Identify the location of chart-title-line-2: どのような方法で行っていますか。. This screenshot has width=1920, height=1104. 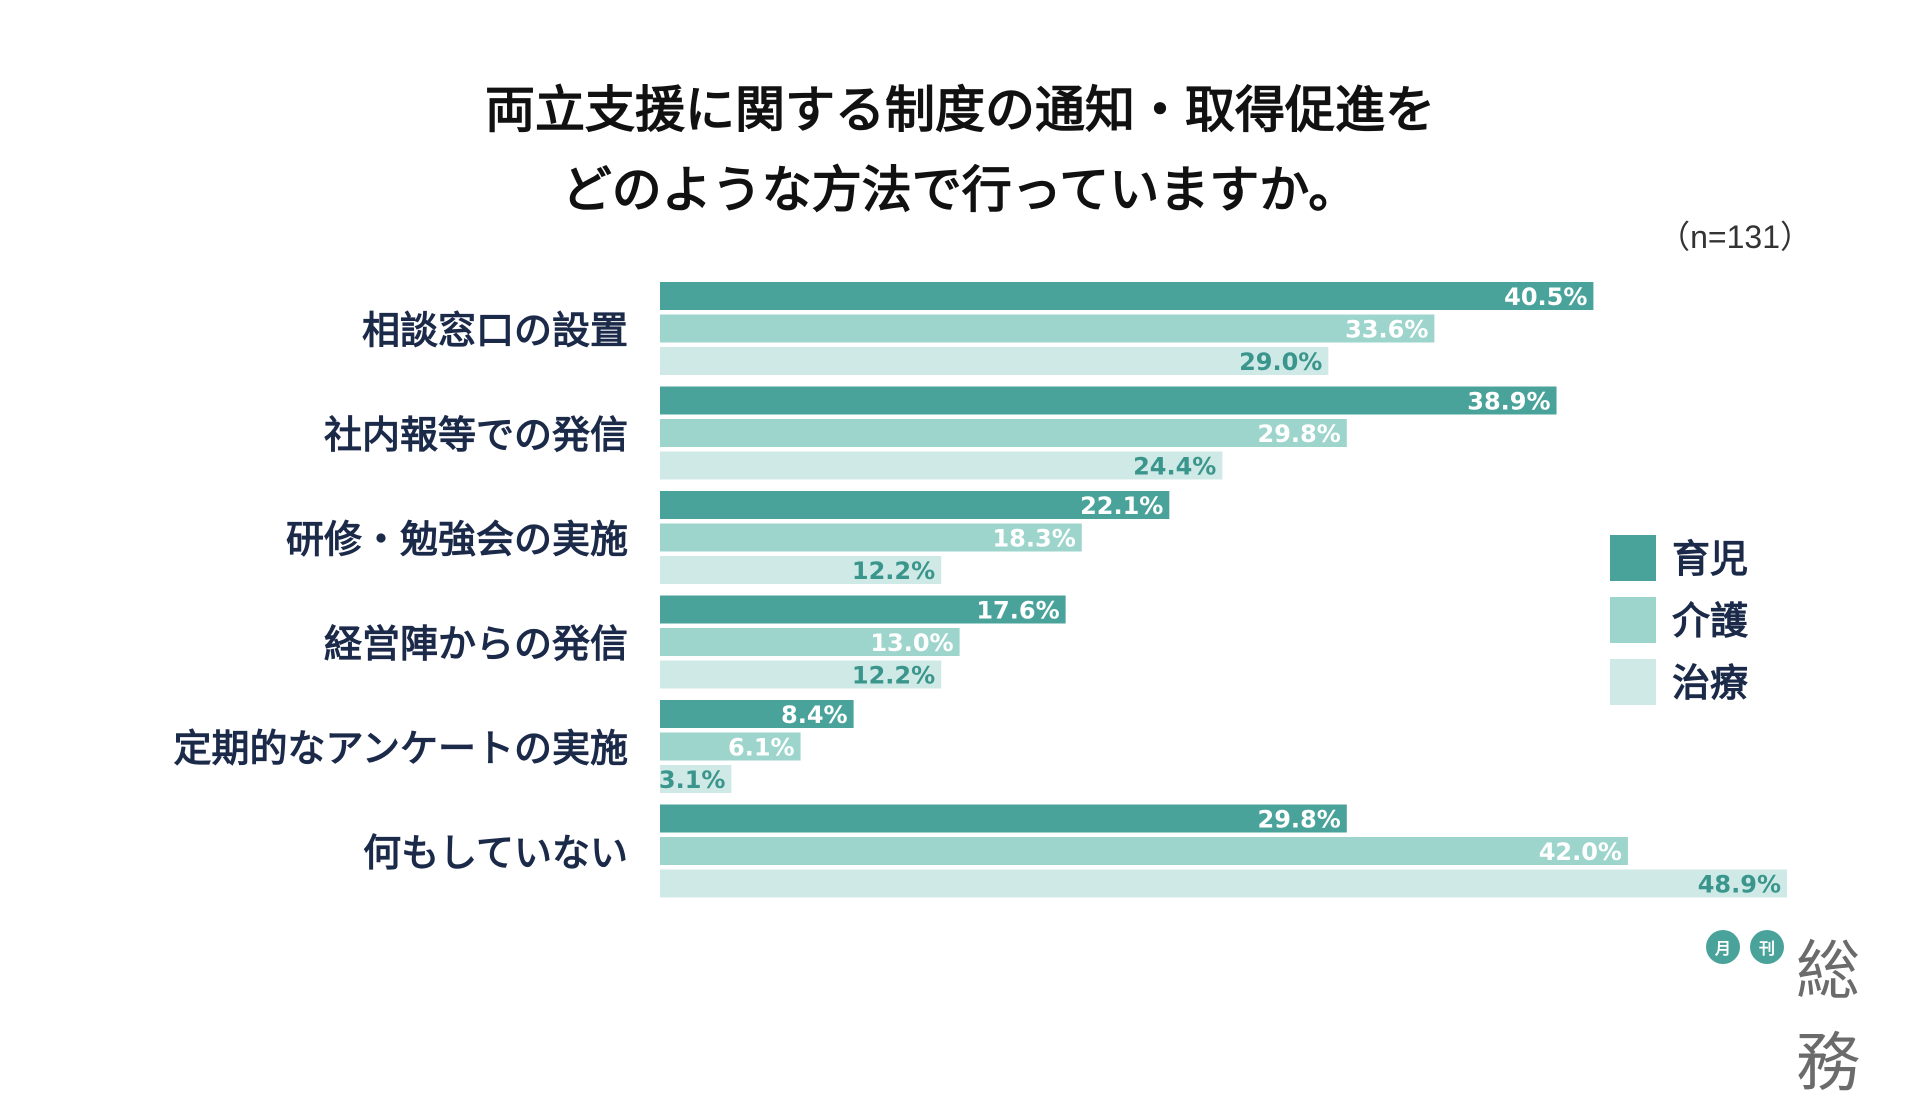
(960, 190).